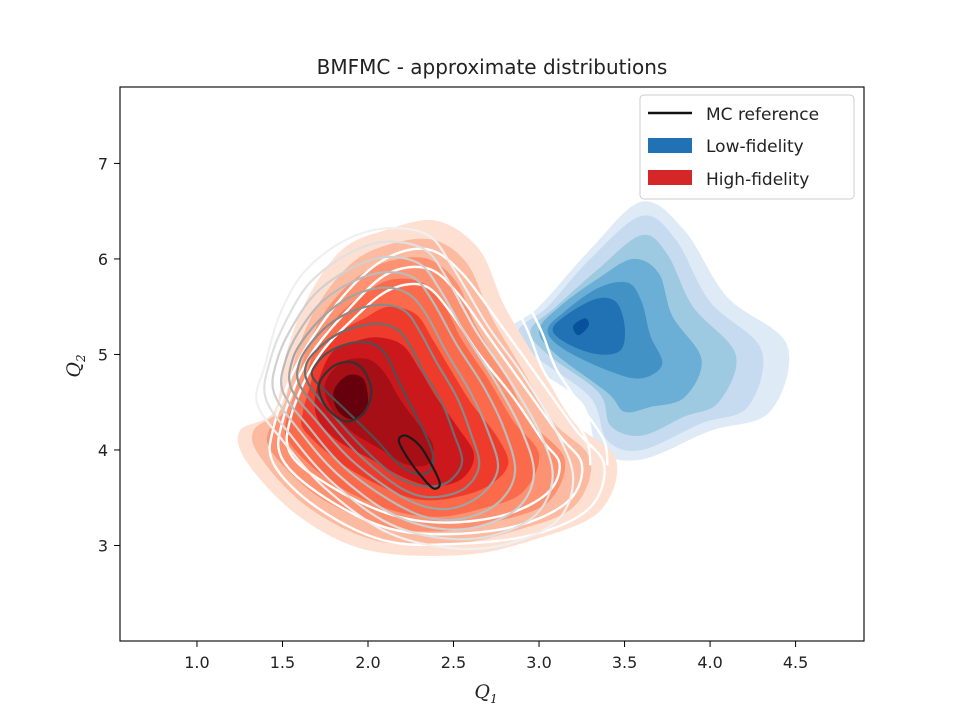 The height and width of the screenshot is (720, 960). What do you see at coordinates (709, 662) in the screenshot?
I see `x-tick-label: 4.0` at bounding box center [709, 662].